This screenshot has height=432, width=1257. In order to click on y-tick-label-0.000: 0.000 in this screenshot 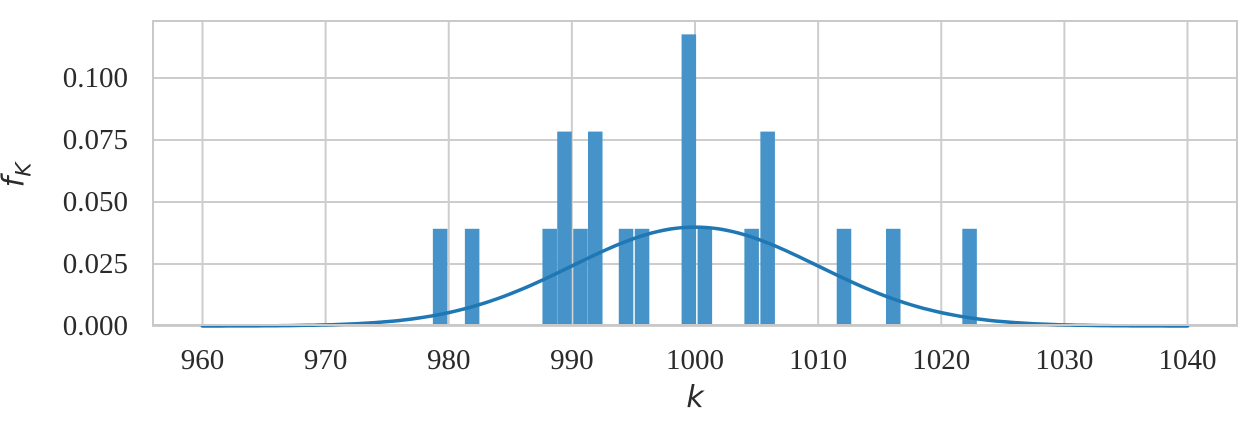, I will do `click(95, 326)`.